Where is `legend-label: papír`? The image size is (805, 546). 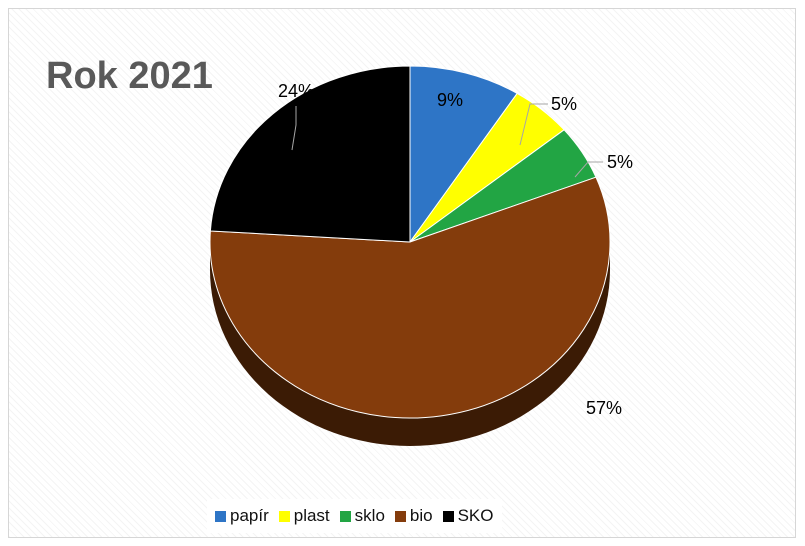
legend-label: papír is located at coordinates (249, 515).